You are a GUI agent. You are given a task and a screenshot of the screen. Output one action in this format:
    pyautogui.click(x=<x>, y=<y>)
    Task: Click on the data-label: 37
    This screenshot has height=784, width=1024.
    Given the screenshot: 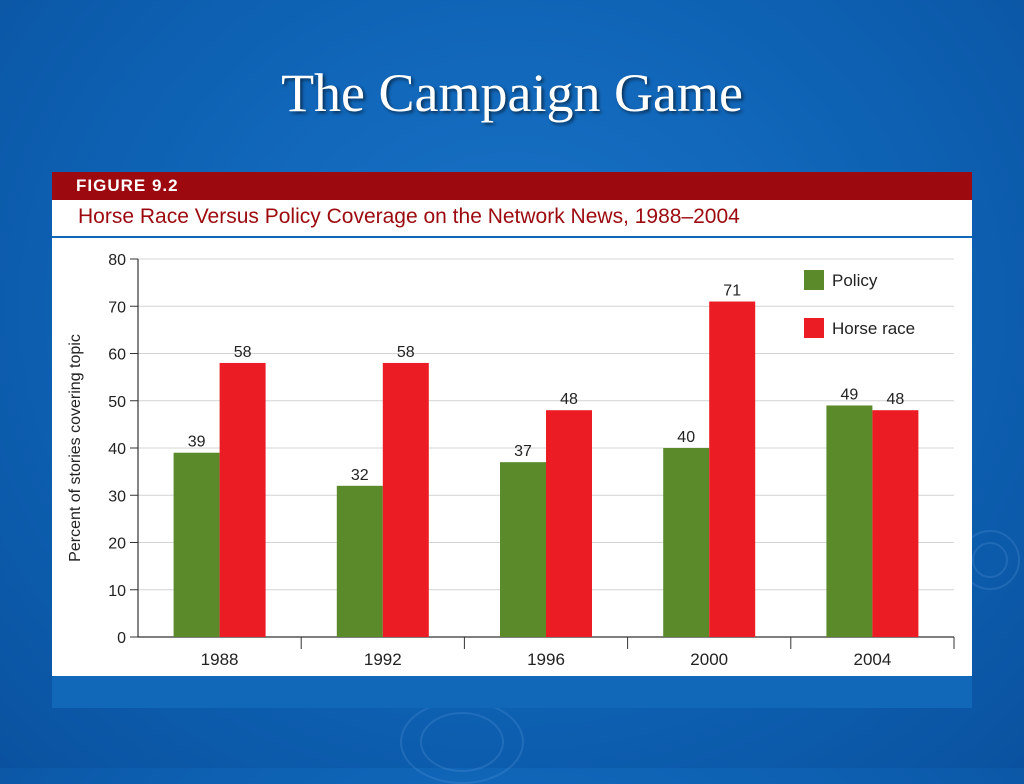 What is the action you would take?
    pyautogui.click(x=523, y=451)
    